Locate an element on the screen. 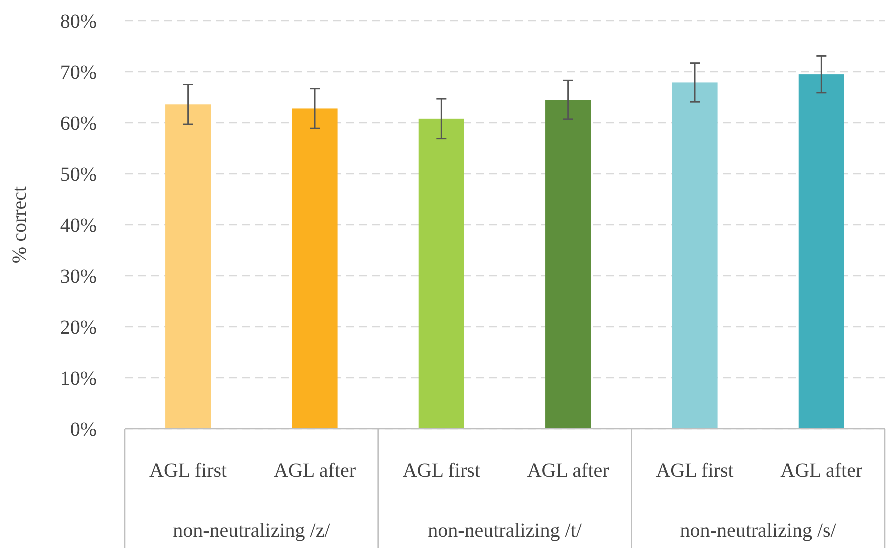 Image resolution: width=889 pixels, height=548 pixels. y-tick-label: 30% is located at coordinates (78, 277).